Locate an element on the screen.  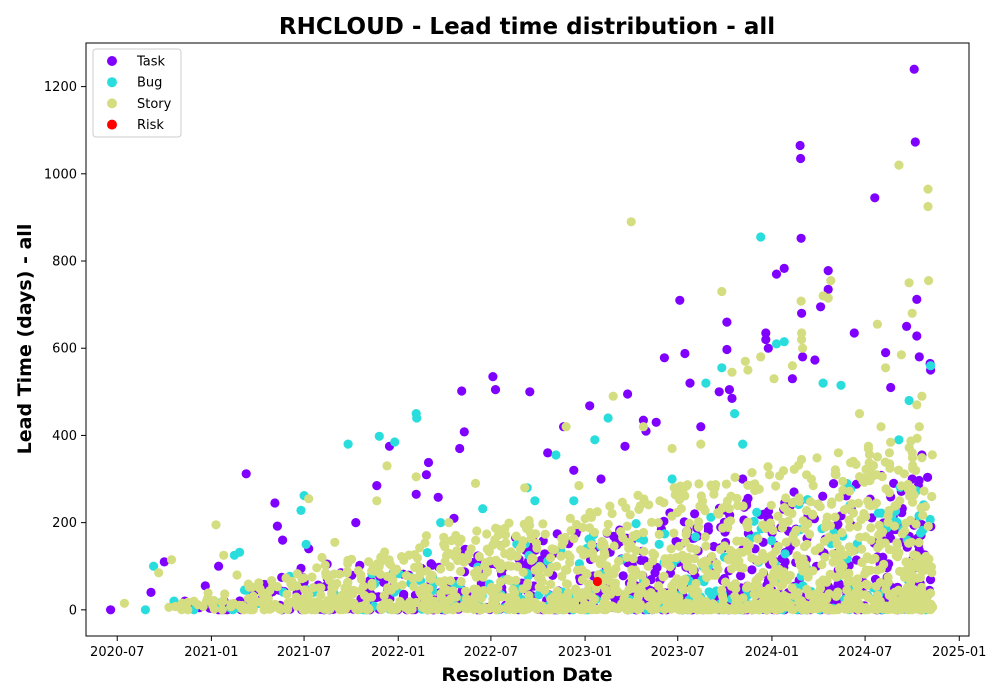
legend-marker-bug is located at coordinates (112, 82).